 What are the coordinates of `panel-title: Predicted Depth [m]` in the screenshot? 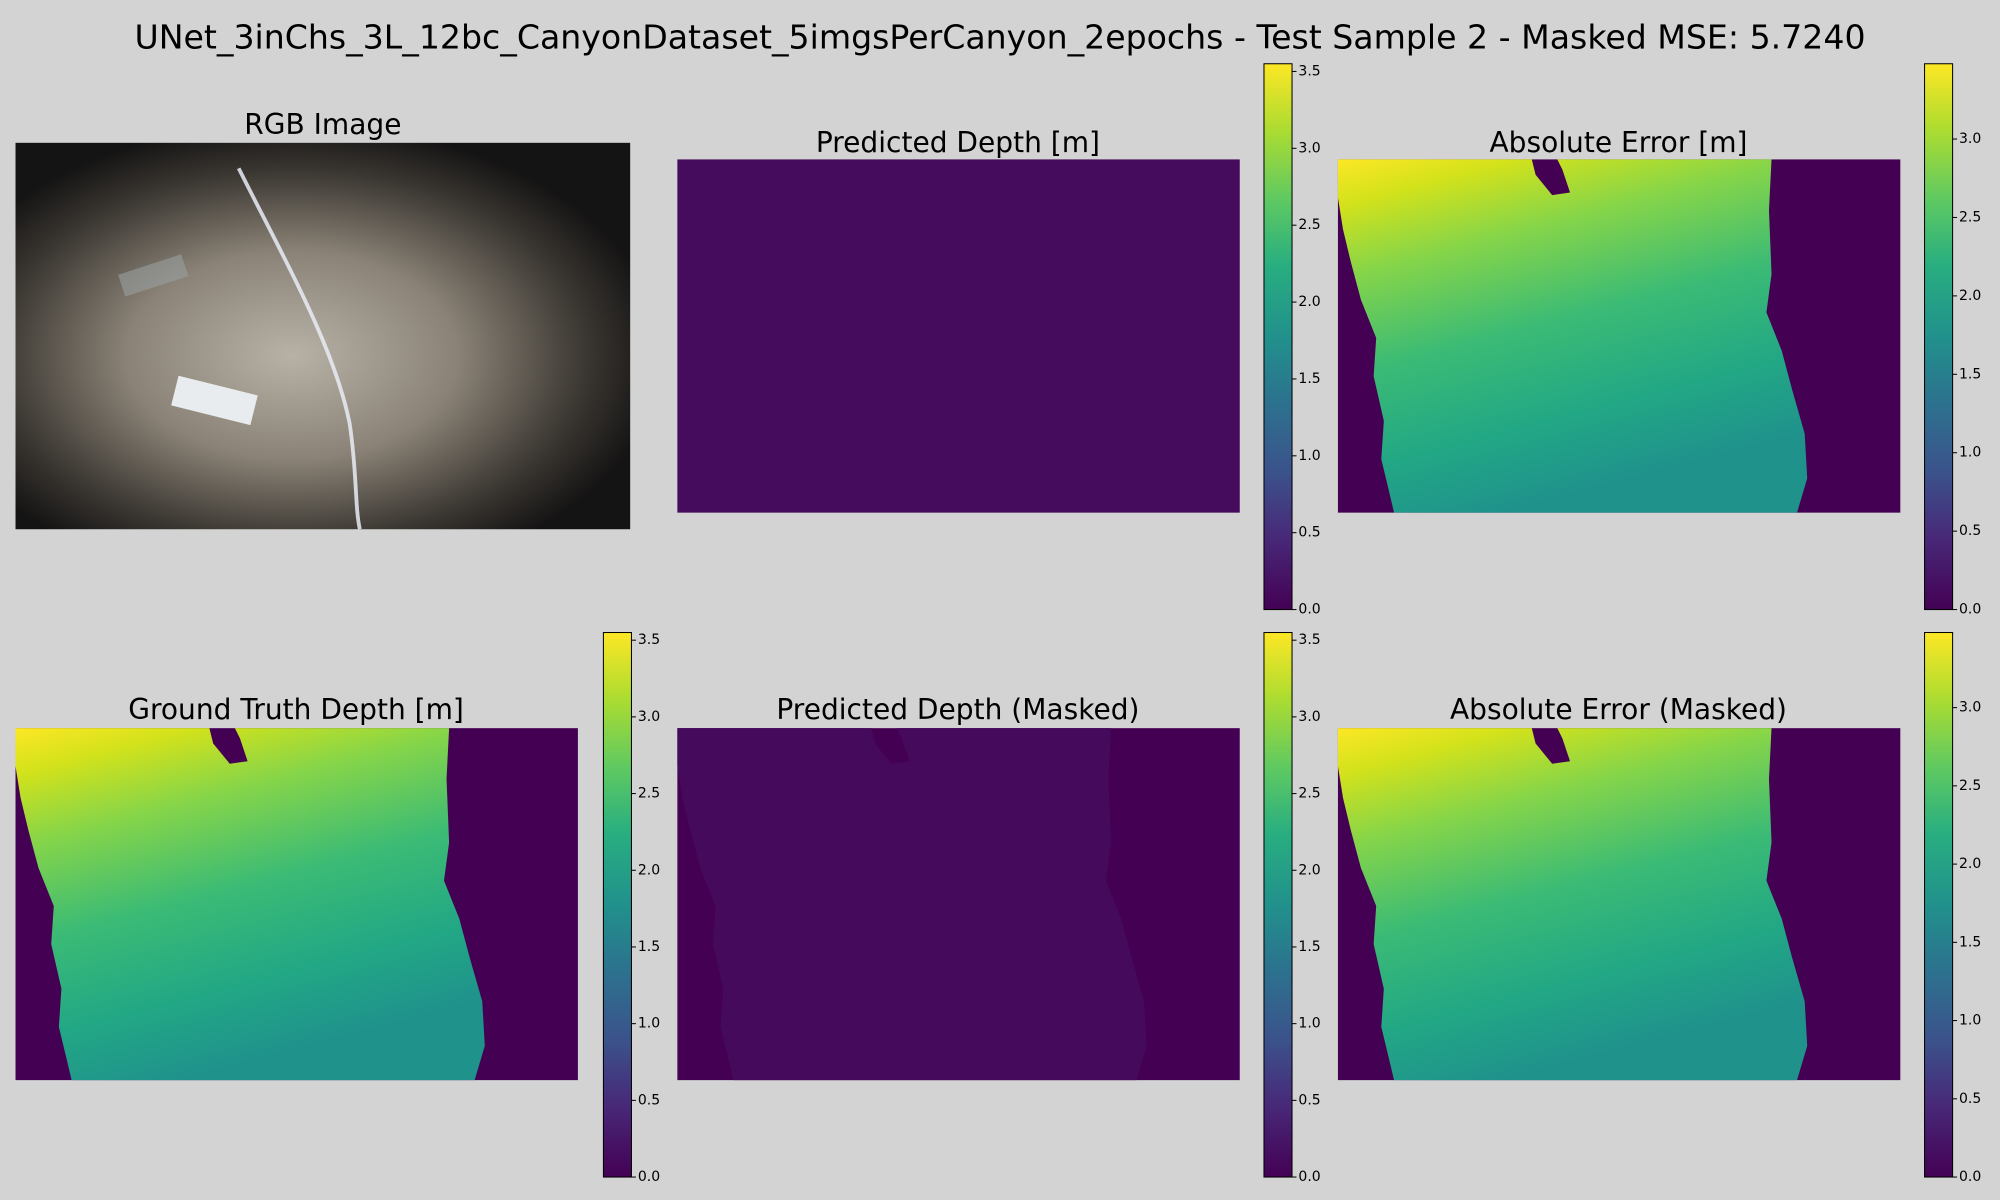 It's located at (958, 142).